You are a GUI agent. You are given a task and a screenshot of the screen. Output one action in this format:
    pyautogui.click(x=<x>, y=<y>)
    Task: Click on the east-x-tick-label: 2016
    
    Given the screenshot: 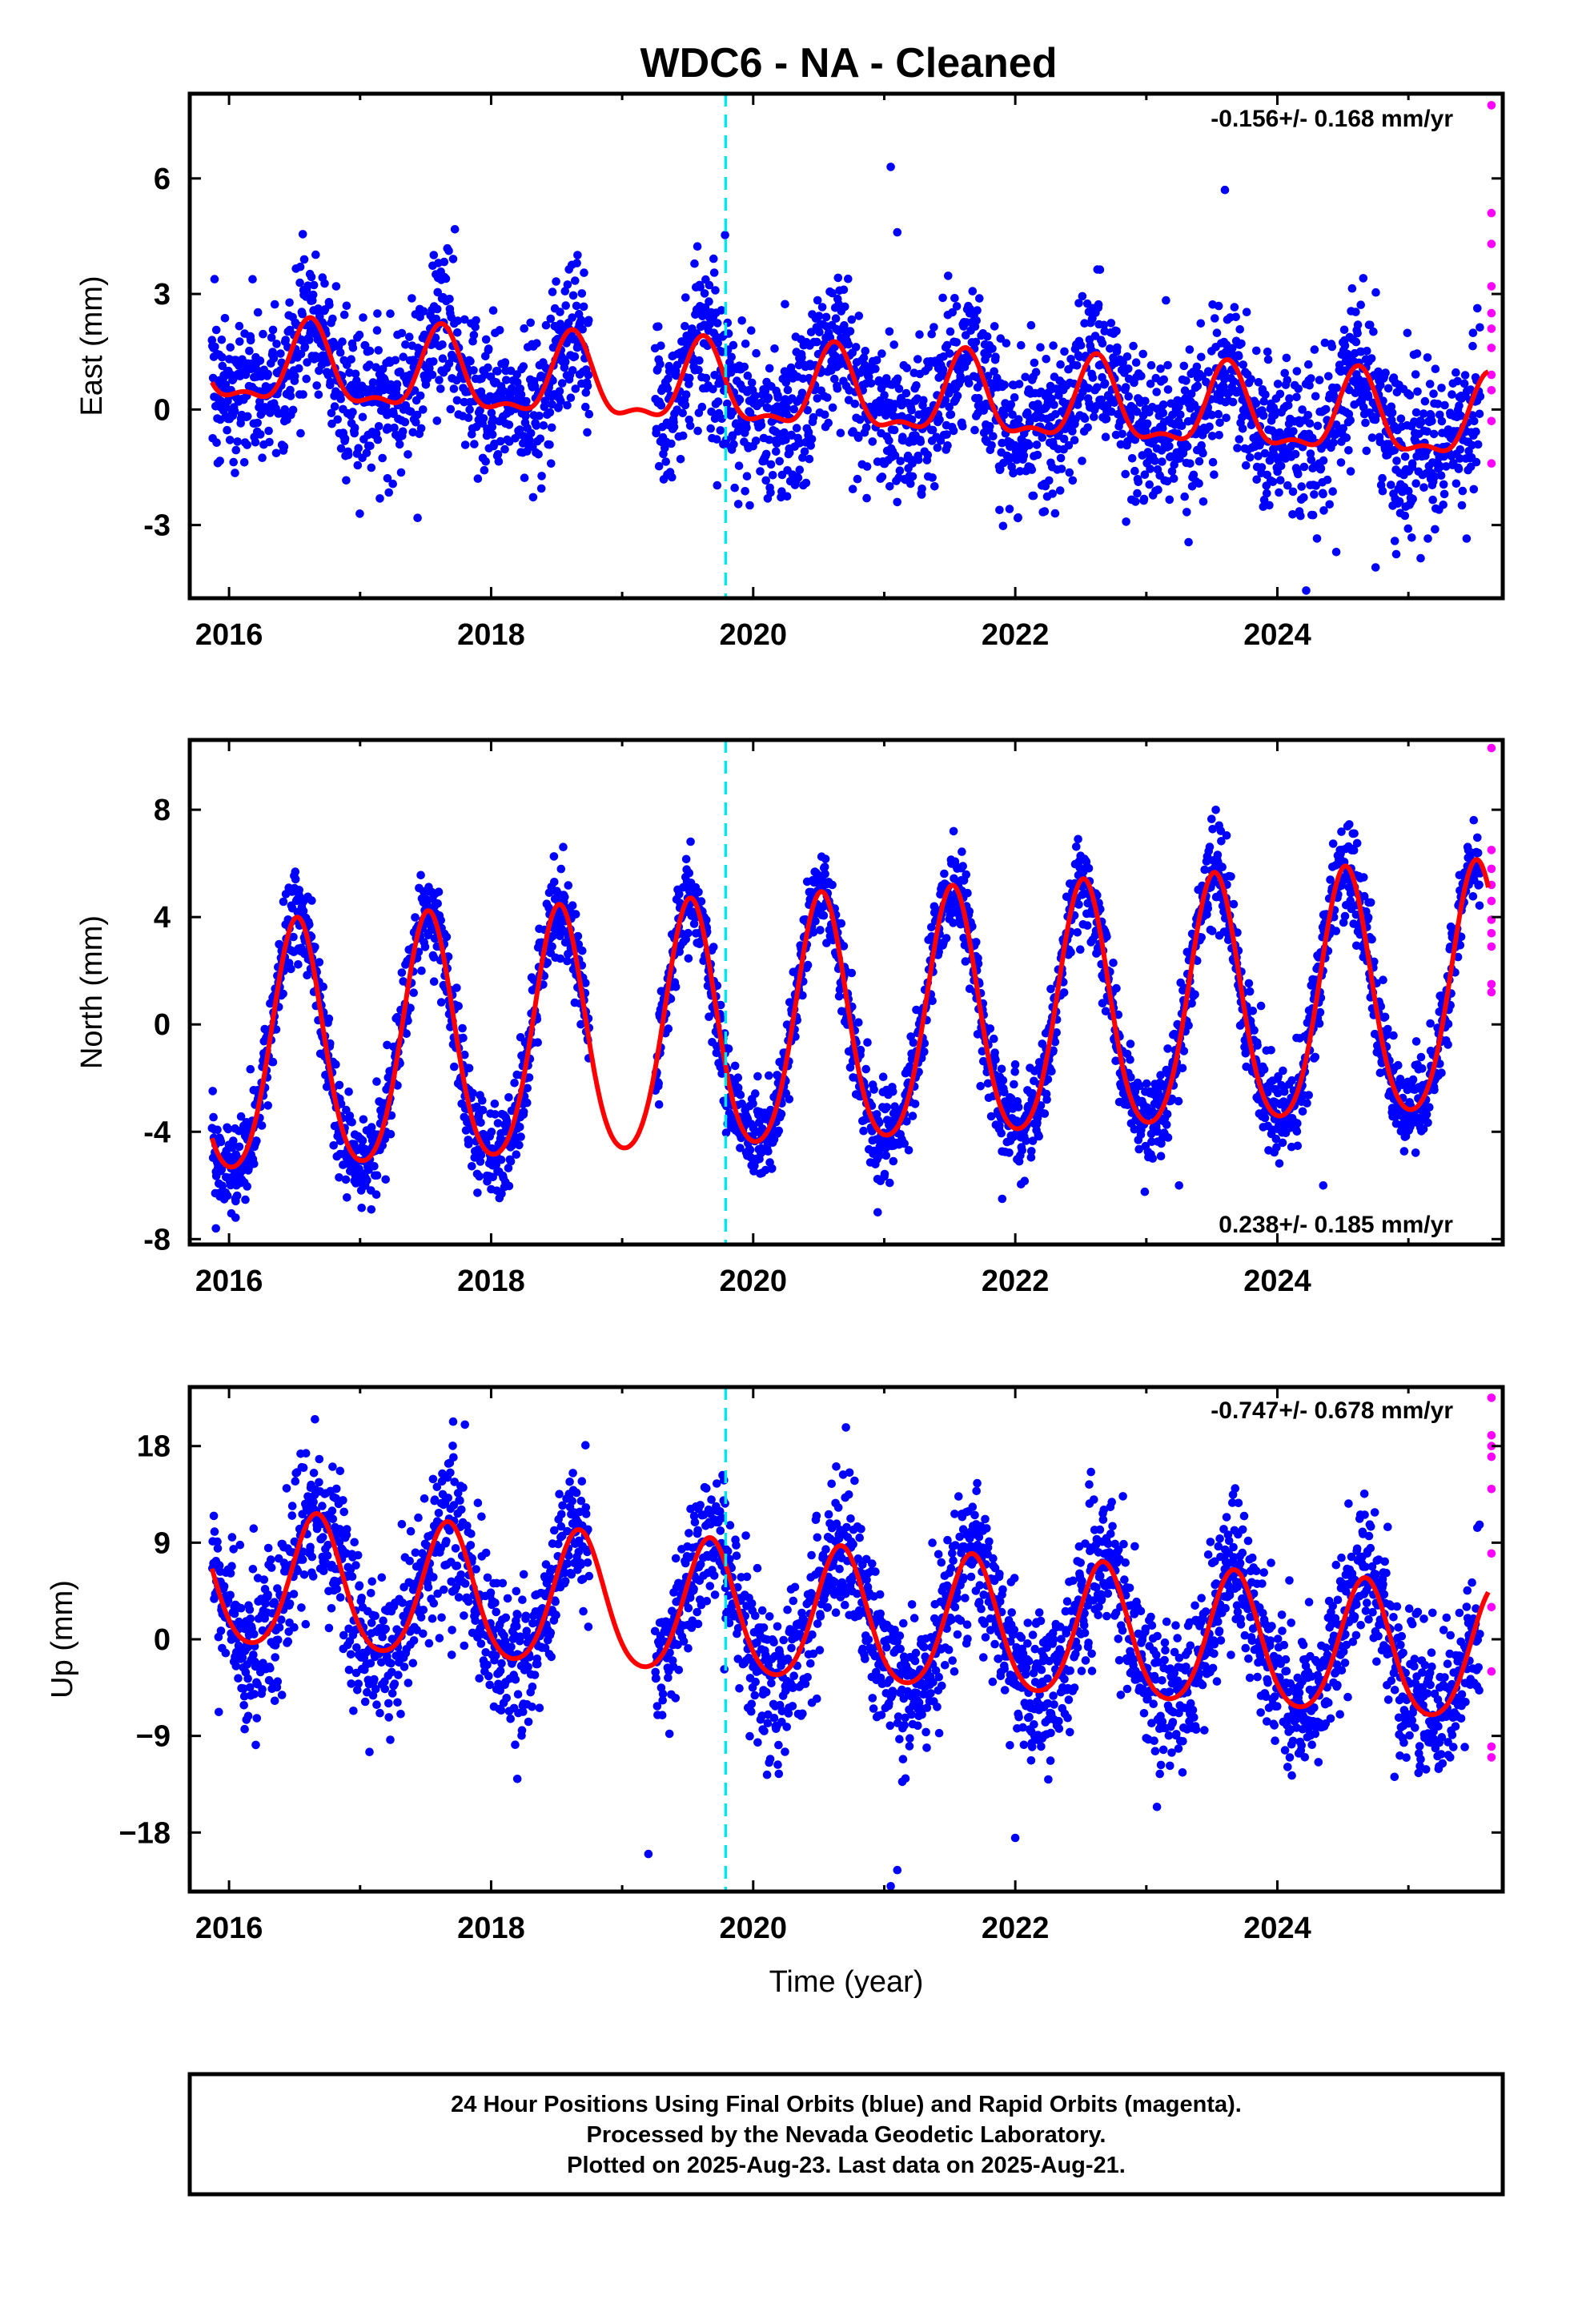 What is the action you would take?
    pyautogui.click(x=229, y=635)
    